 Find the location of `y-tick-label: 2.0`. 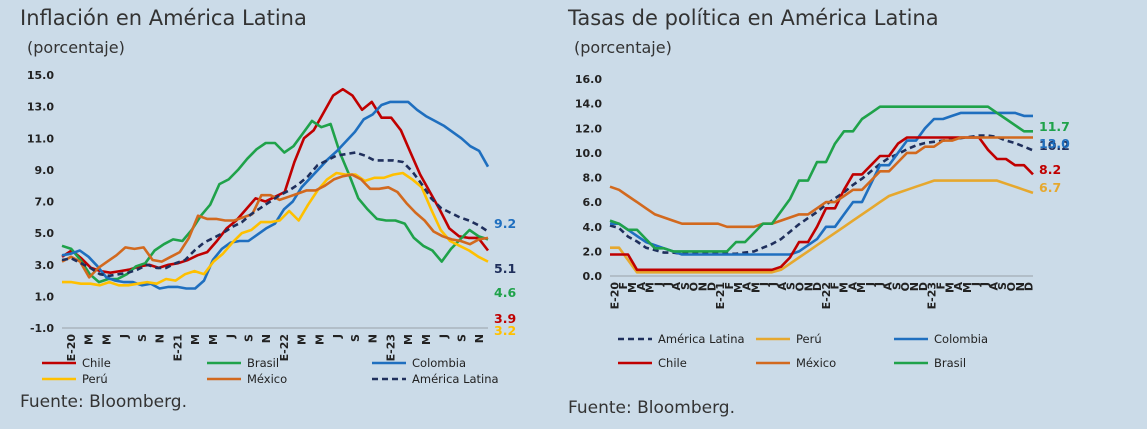

y-tick-label: 2.0 is located at coordinates (593, 251).